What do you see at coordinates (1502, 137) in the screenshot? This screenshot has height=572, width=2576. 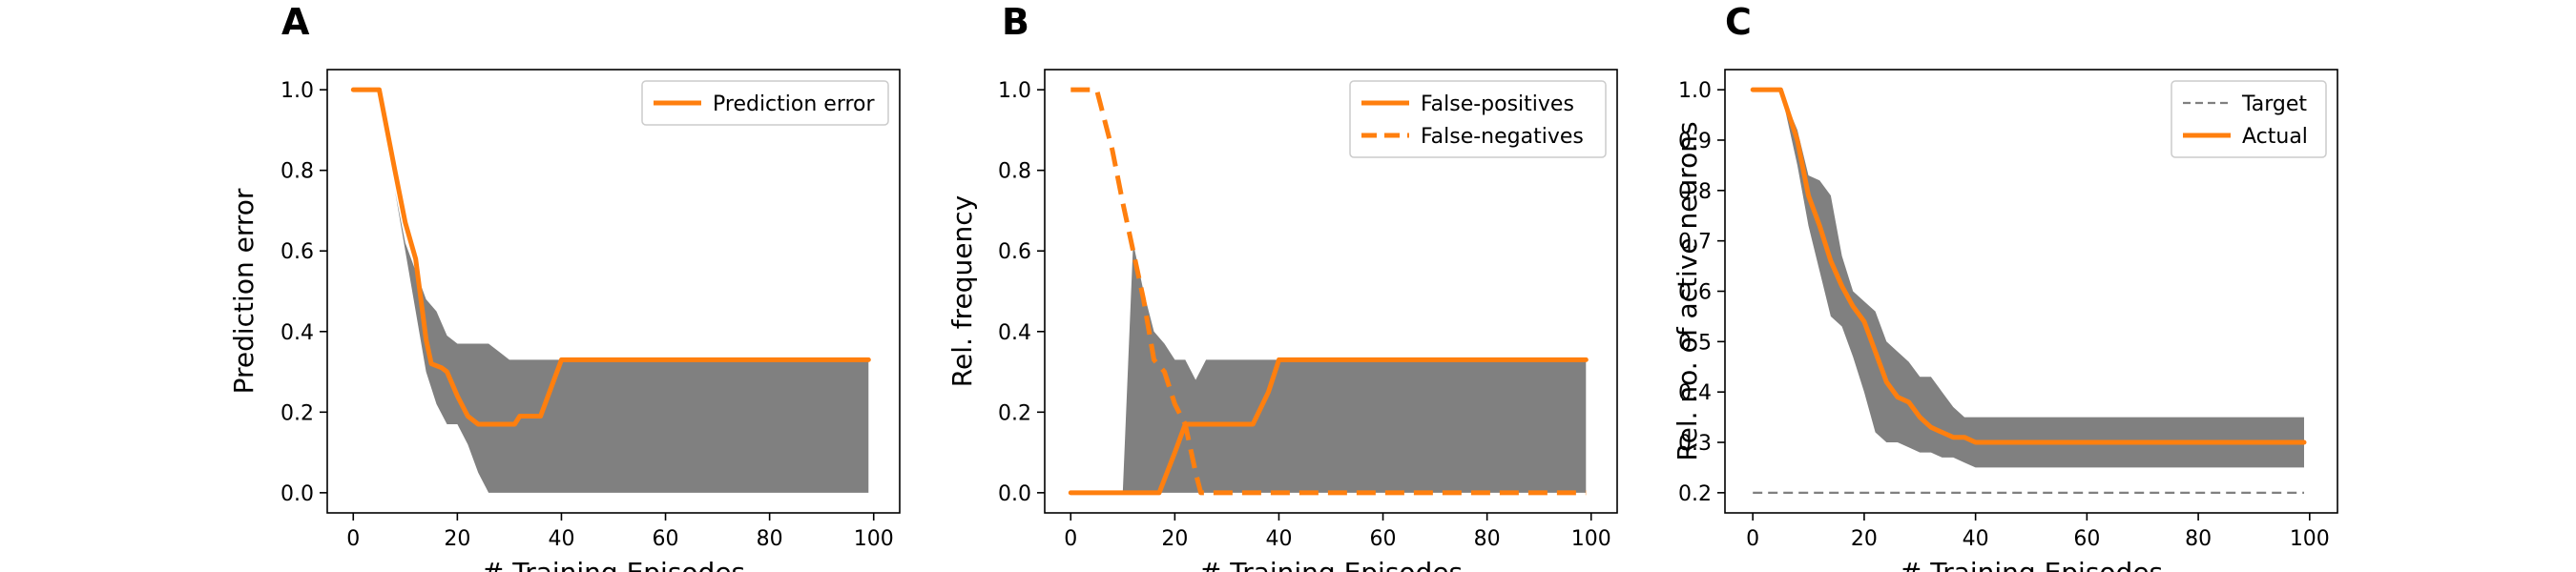 I see `legend-label: False-negatives` at bounding box center [1502, 137].